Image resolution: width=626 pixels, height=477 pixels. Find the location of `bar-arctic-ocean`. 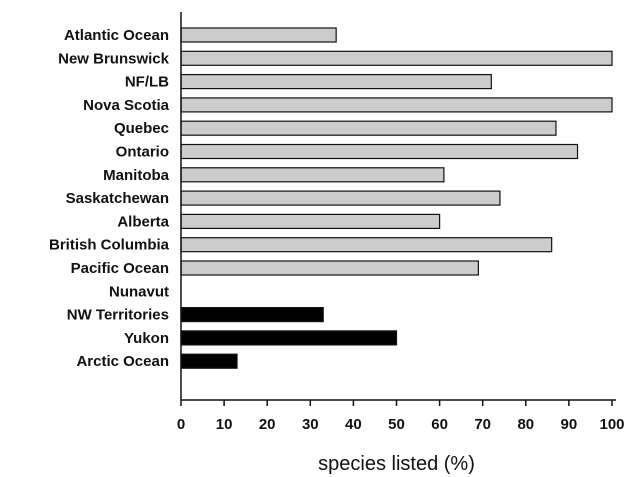

bar-arctic-ocean is located at coordinates (209, 361).